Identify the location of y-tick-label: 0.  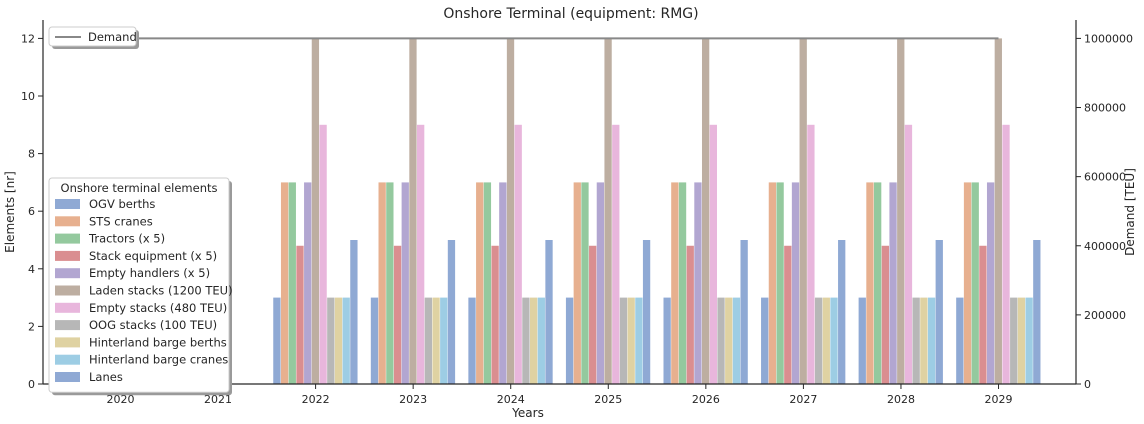
(31, 384).